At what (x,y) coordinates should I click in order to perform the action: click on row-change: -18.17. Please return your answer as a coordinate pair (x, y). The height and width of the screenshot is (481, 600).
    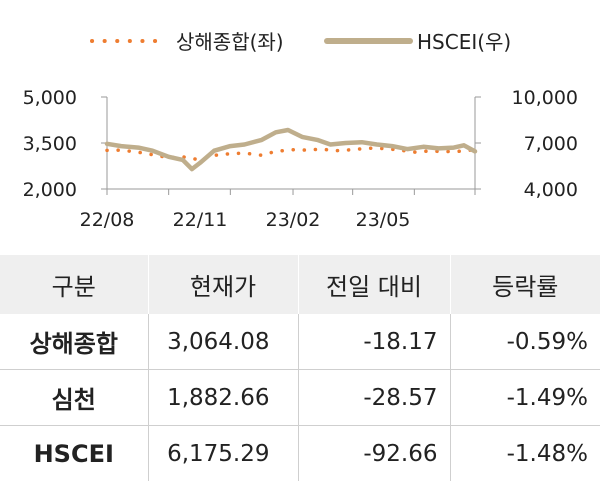
    Looking at the image, I should click on (374, 342).